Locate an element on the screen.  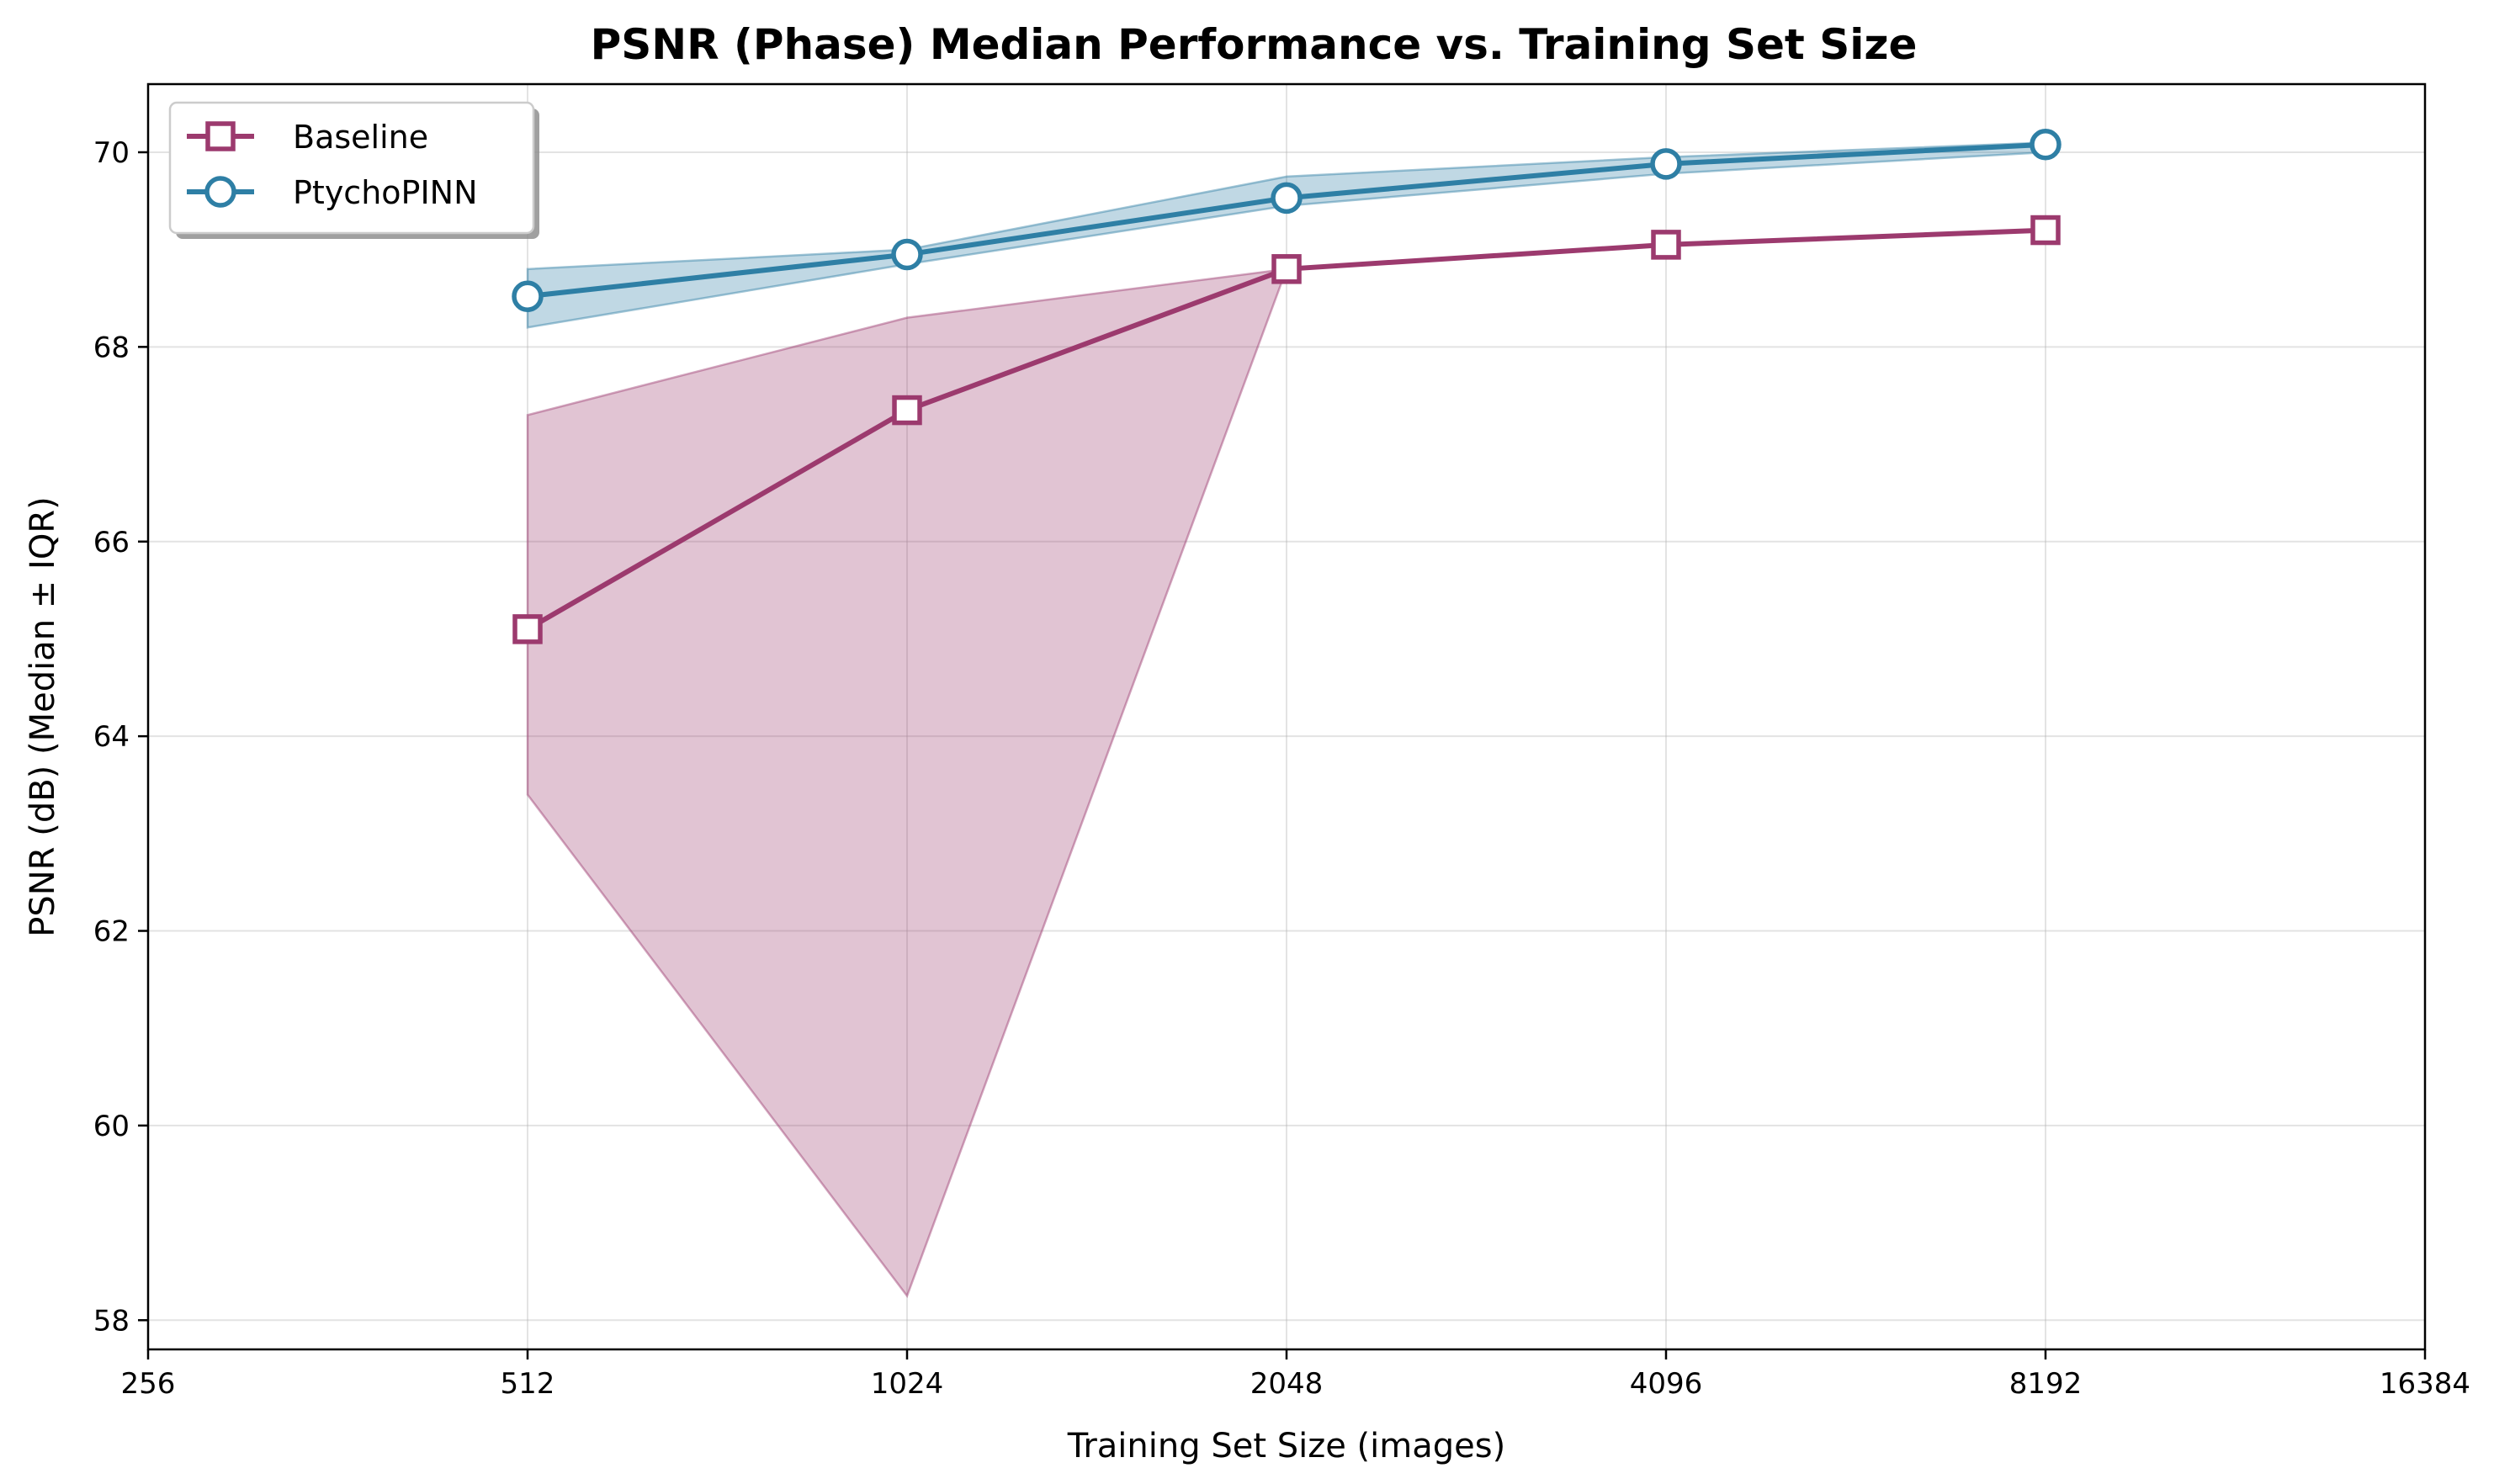
y-tick-label: 68 is located at coordinates (111, 347).